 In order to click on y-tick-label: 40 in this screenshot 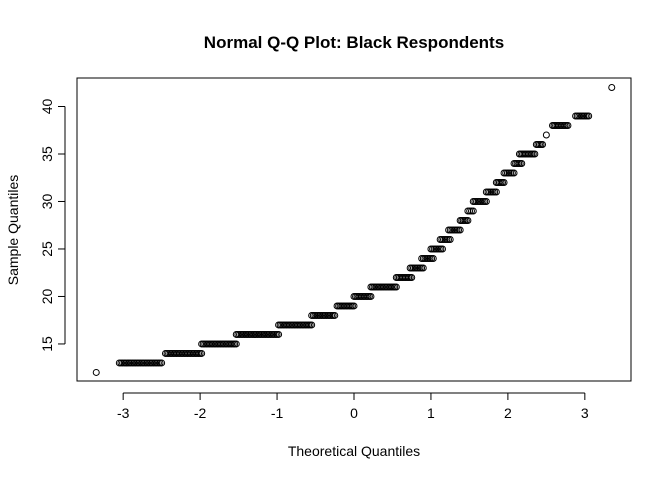, I will do `click(47, 106)`.